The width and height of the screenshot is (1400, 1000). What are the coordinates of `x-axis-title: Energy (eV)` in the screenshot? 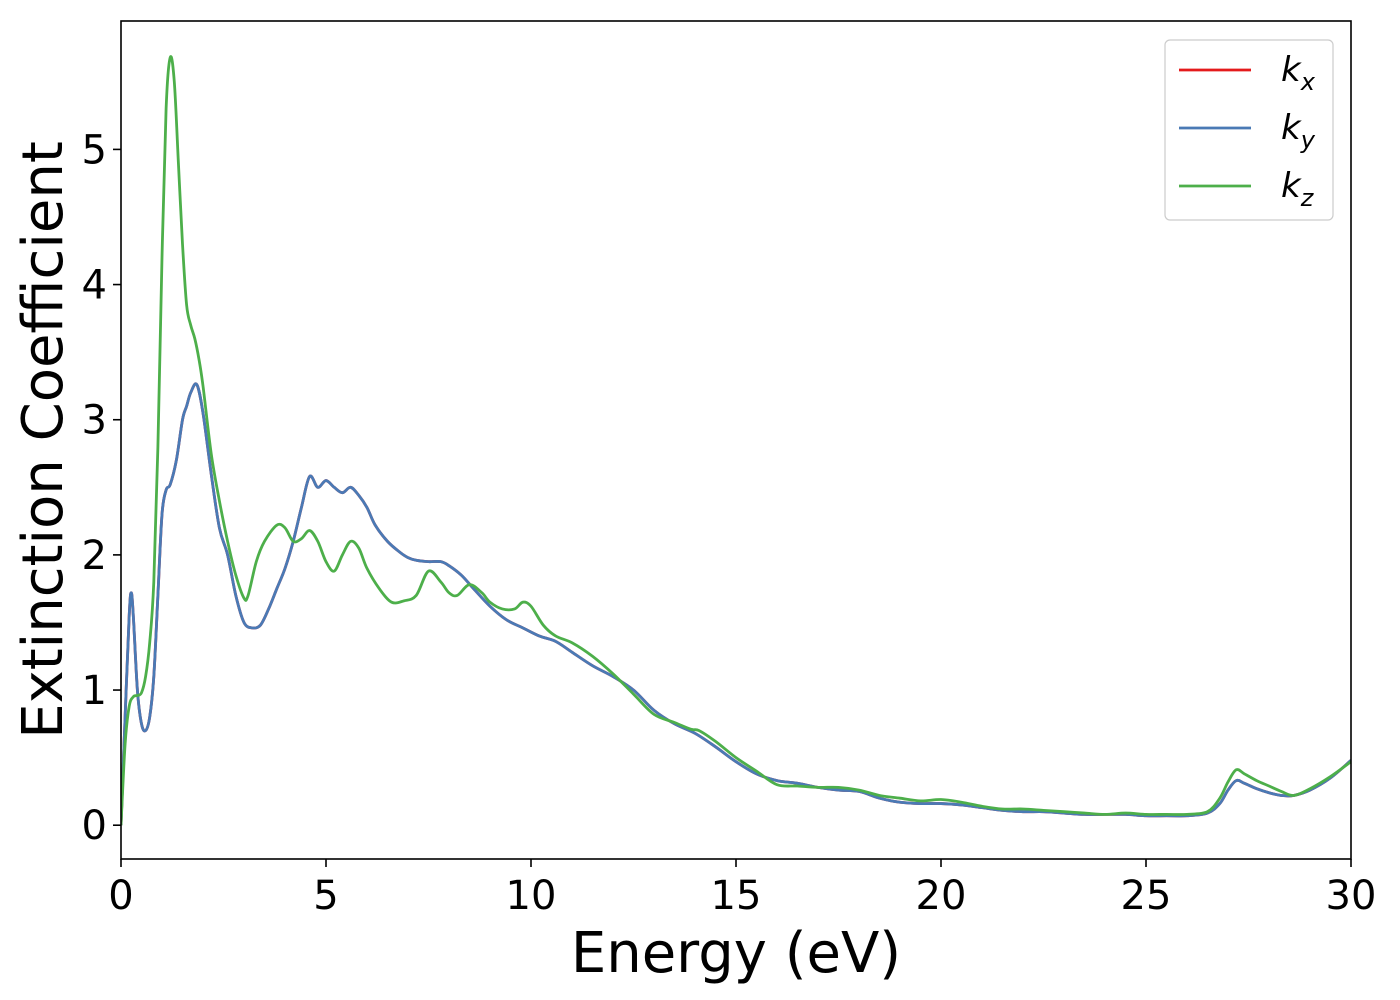 It's located at (736, 953).